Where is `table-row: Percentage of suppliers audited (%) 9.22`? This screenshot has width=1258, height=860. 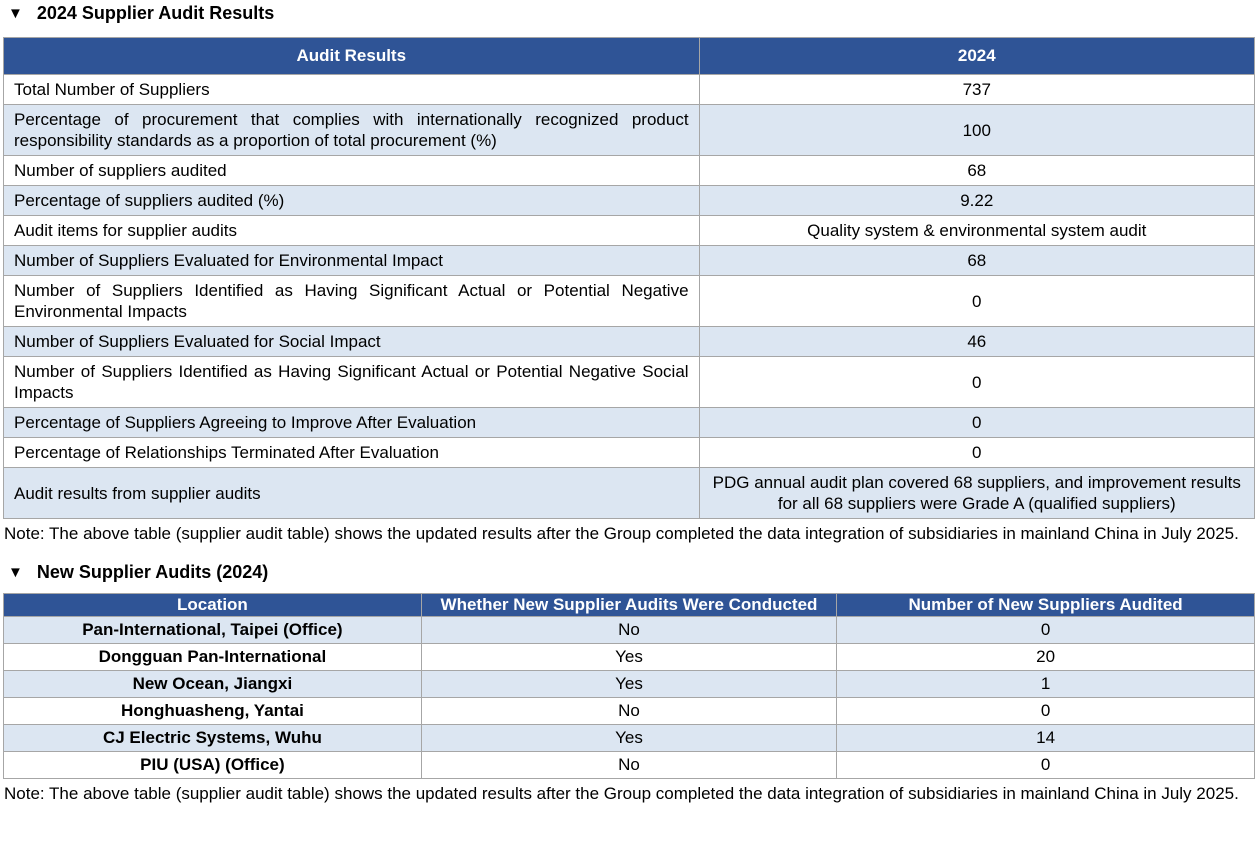 table-row: Percentage of suppliers audited (%) 9.22 is located at coordinates (629, 200).